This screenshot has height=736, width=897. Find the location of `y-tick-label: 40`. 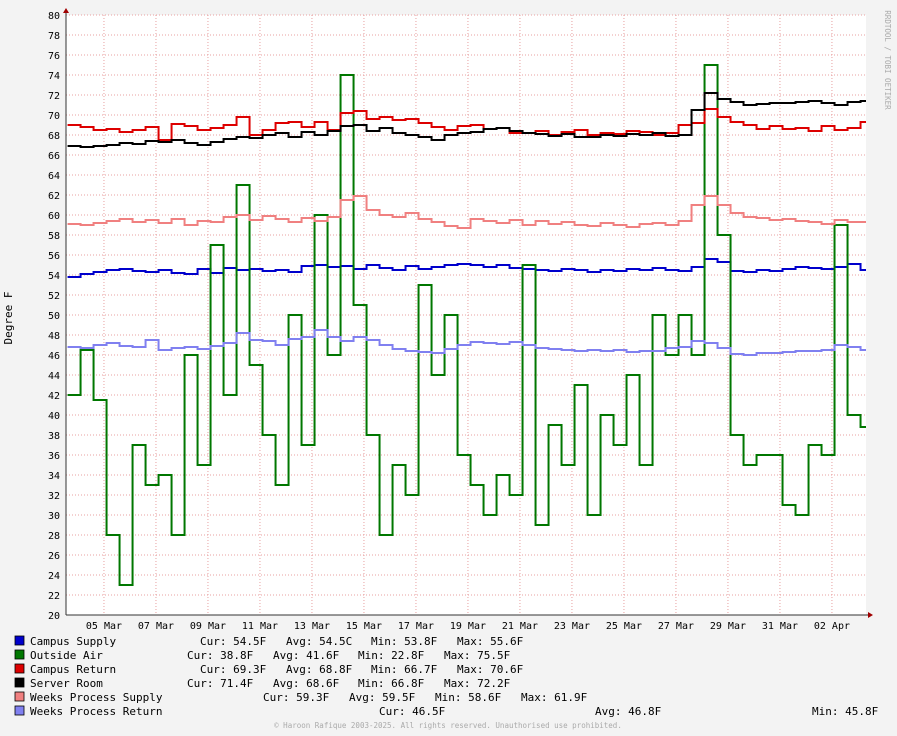

y-tick-label: 40 is located at coordinates (54, 416).